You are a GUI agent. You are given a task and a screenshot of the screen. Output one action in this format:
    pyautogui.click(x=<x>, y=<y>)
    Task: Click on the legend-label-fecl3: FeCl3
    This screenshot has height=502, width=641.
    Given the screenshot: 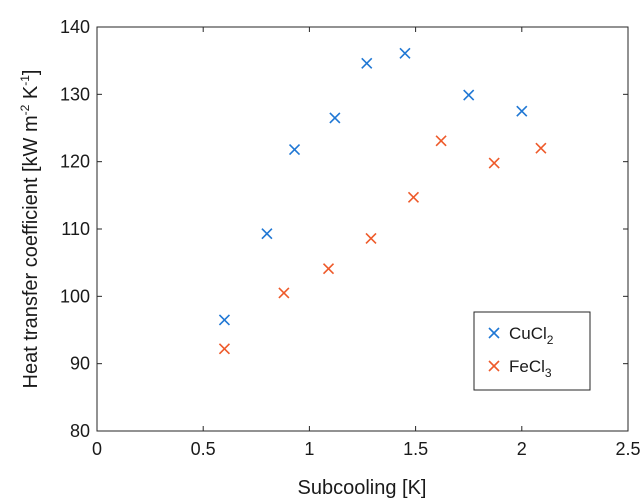 What is the action you would take?
    pyautogui.click(x=530, y=368)
    